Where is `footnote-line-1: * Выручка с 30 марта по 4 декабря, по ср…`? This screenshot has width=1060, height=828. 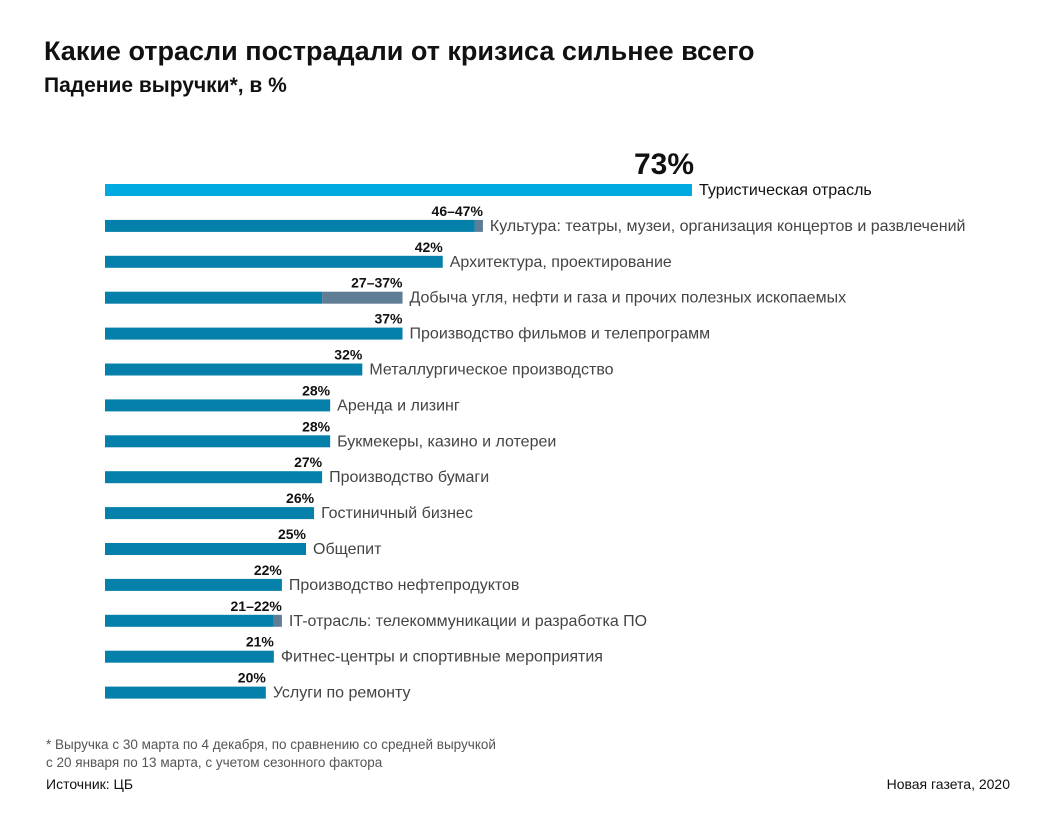
footnote-line-1: * Выручка с 30 марта по 4 декабря, по ср… is located at coordinates (271, 744).